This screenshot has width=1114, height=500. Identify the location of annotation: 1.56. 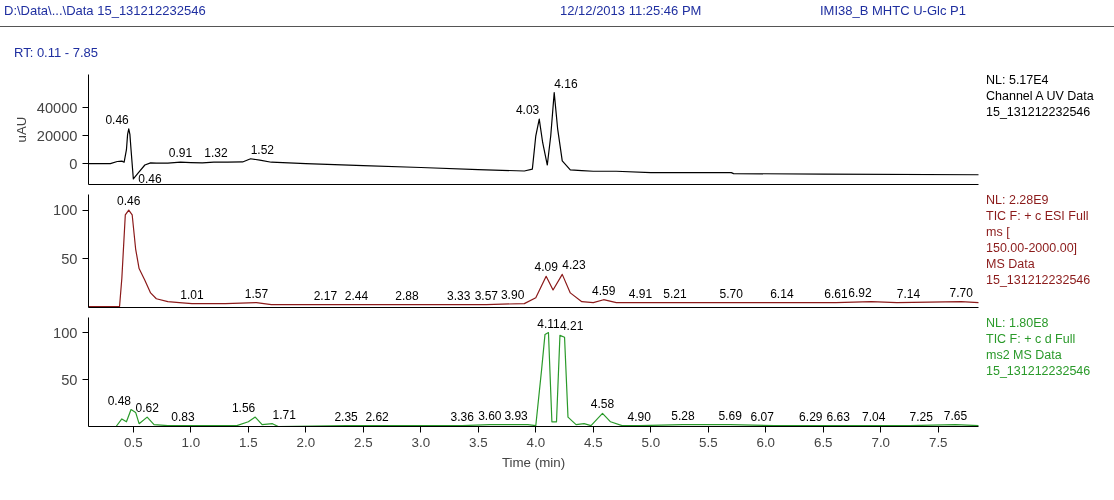
(243, 408).